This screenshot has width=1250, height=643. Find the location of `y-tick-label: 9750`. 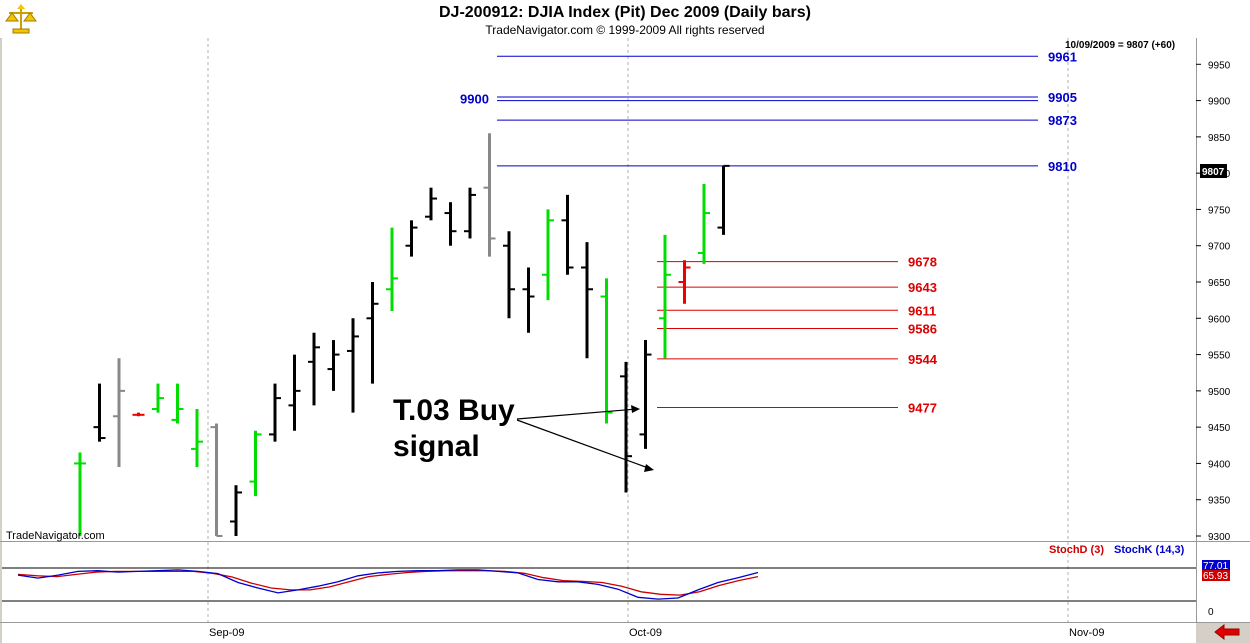

y-tick-label: 9750 is located at coordinates (1219, 210).